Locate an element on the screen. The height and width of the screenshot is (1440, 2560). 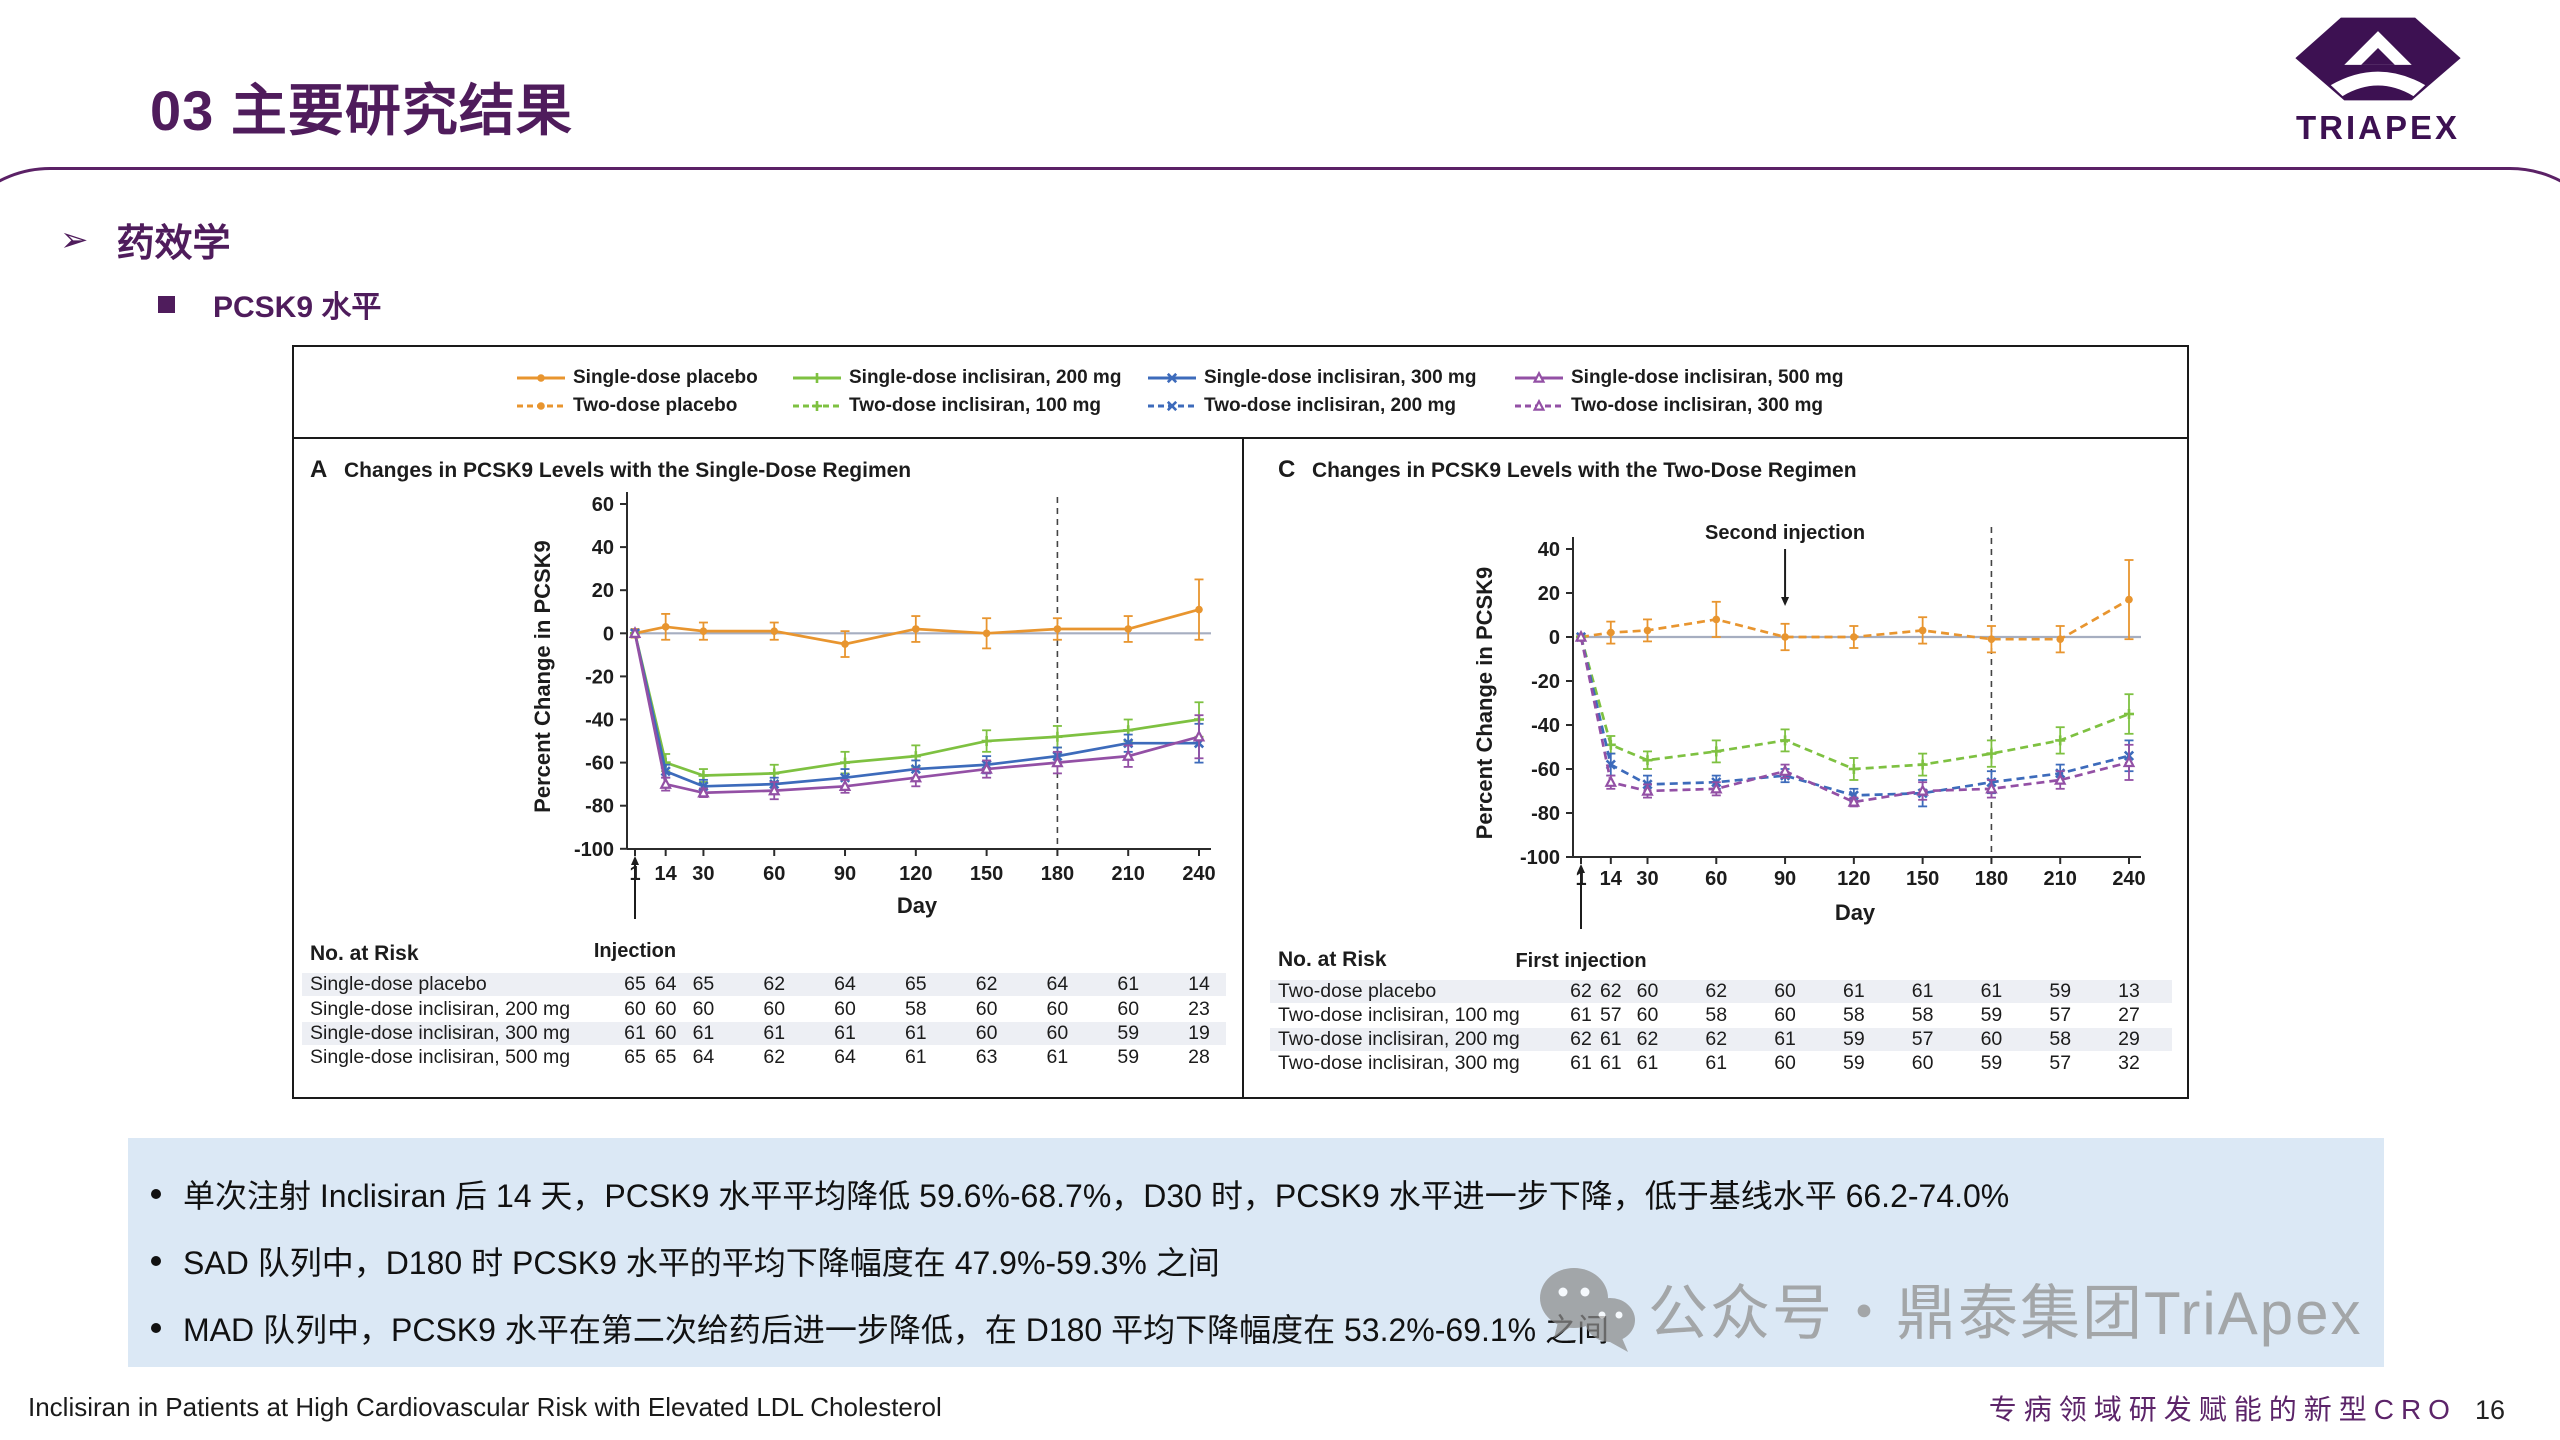
legend-label: Two-dose placebo is located at coordinates (655, 405).